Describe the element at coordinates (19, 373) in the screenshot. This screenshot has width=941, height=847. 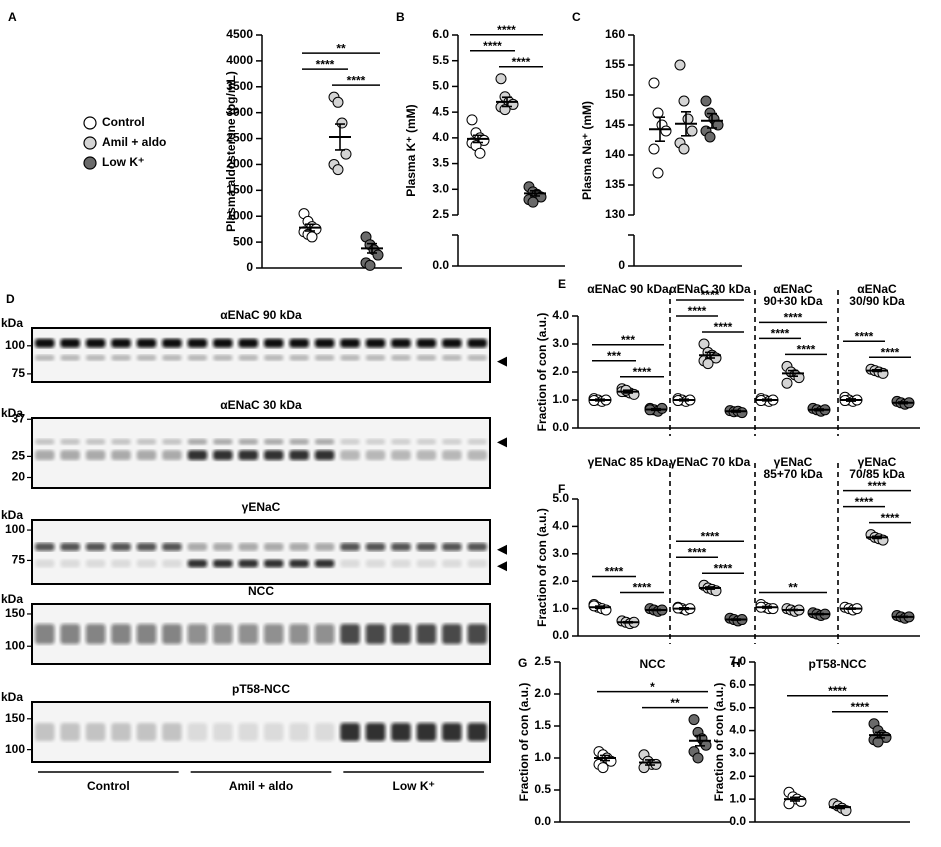
I see `marker-label: 75` at that location.